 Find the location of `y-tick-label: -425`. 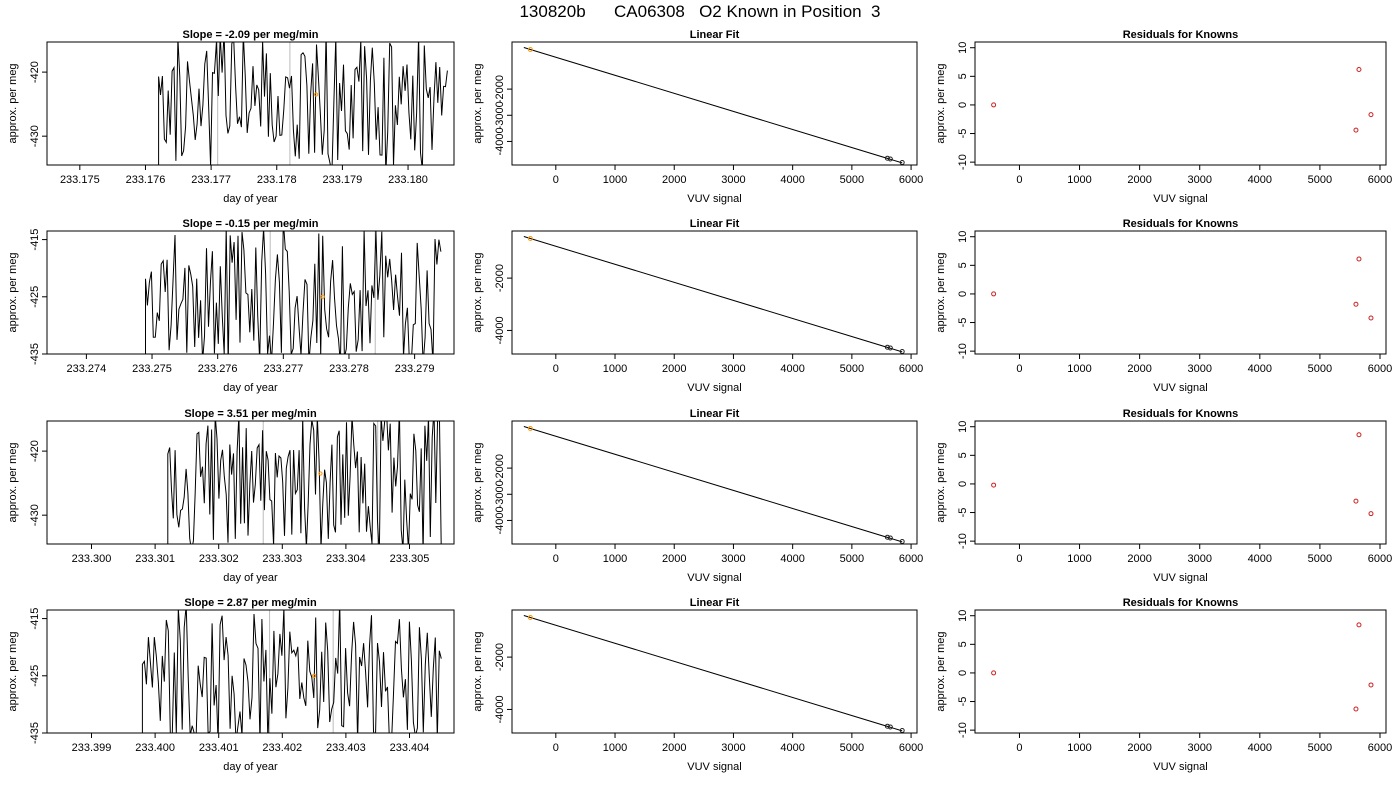

y-tick-label: -425 is located at coordinates (35, 676).